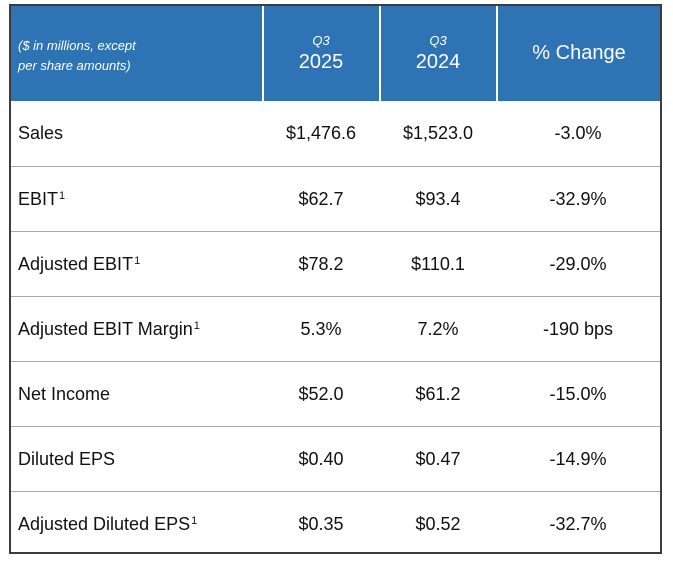 The image size is (673, 564). Describe the element at coordinates (321, 62) in the screenshot. I see `column-year-label: 2025` at that location.